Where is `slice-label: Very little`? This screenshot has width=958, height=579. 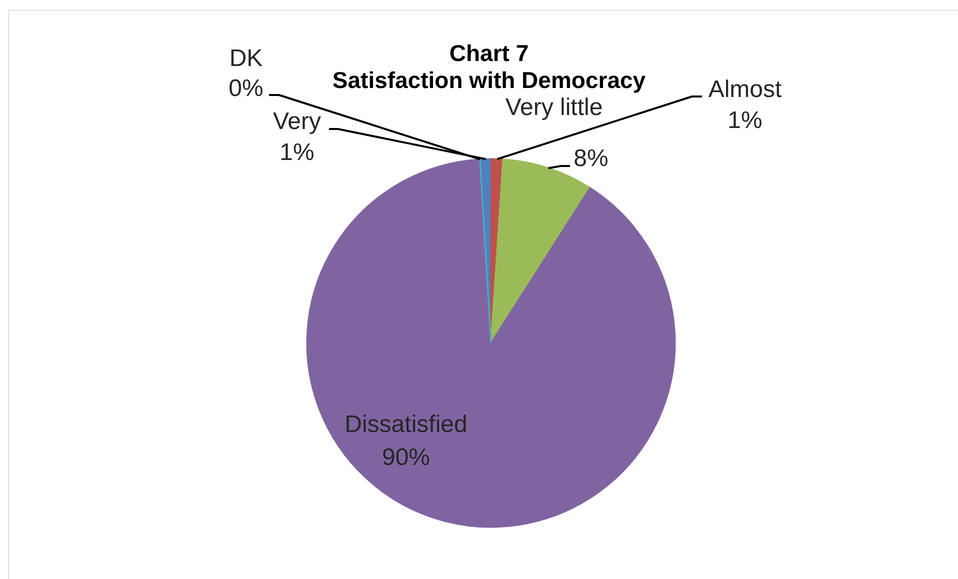 slice-label: Very little is located at coordinates (554, 107).